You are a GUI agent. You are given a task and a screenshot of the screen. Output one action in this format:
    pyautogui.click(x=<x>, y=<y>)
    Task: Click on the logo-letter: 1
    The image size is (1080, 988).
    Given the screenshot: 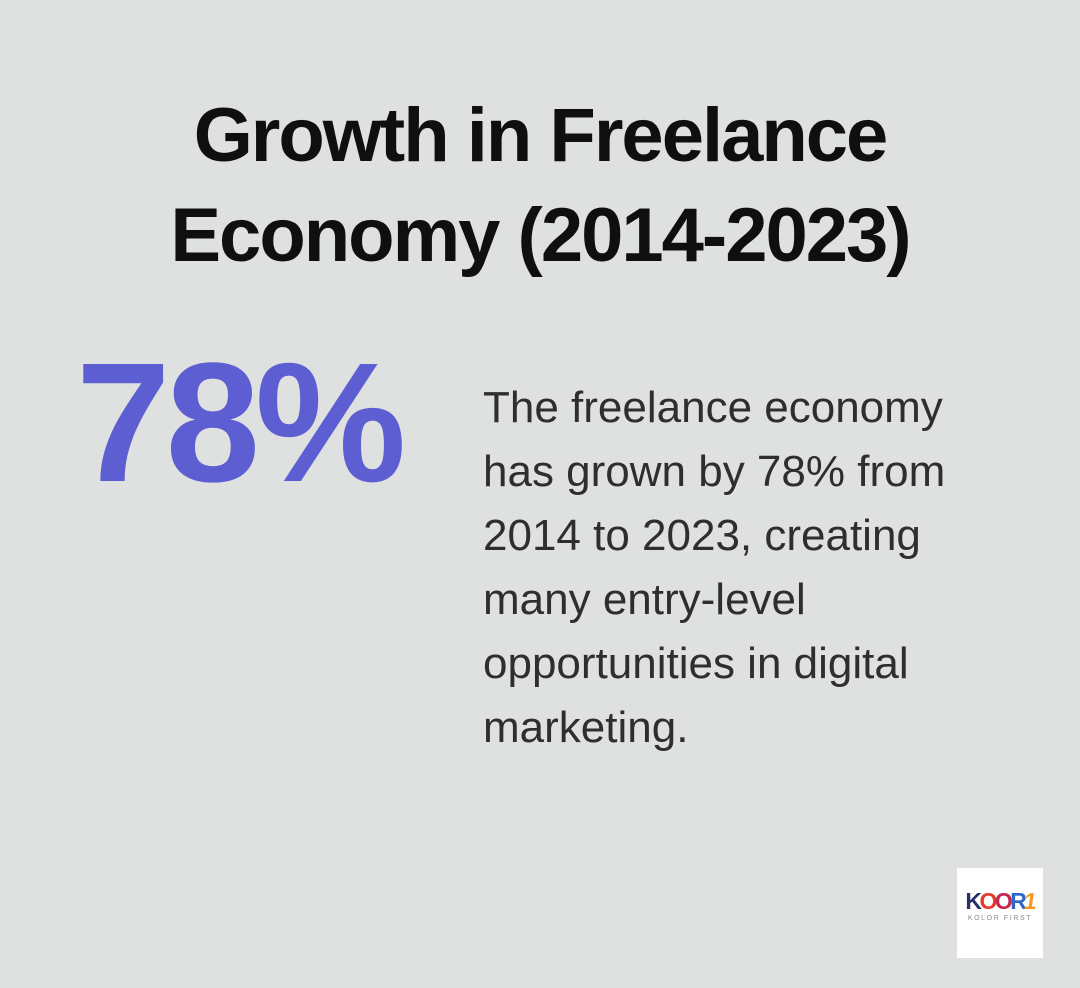 What is the action you would take?
    pyautogui.click(x=1029, y=900)
    